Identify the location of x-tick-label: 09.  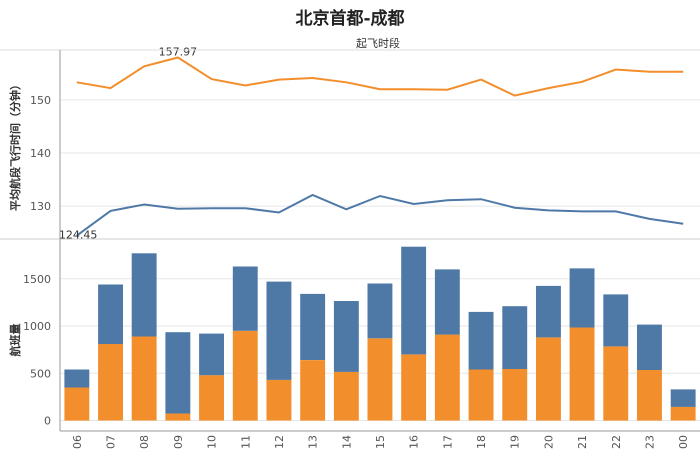
(178, 442).